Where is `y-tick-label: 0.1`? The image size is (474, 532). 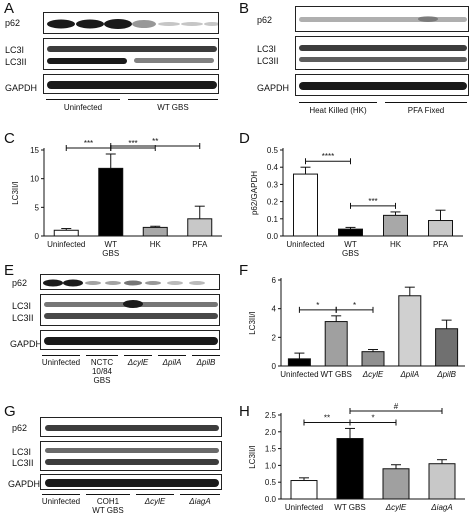 y-tick-label: 0.1 is located at coordinates (273, 219).